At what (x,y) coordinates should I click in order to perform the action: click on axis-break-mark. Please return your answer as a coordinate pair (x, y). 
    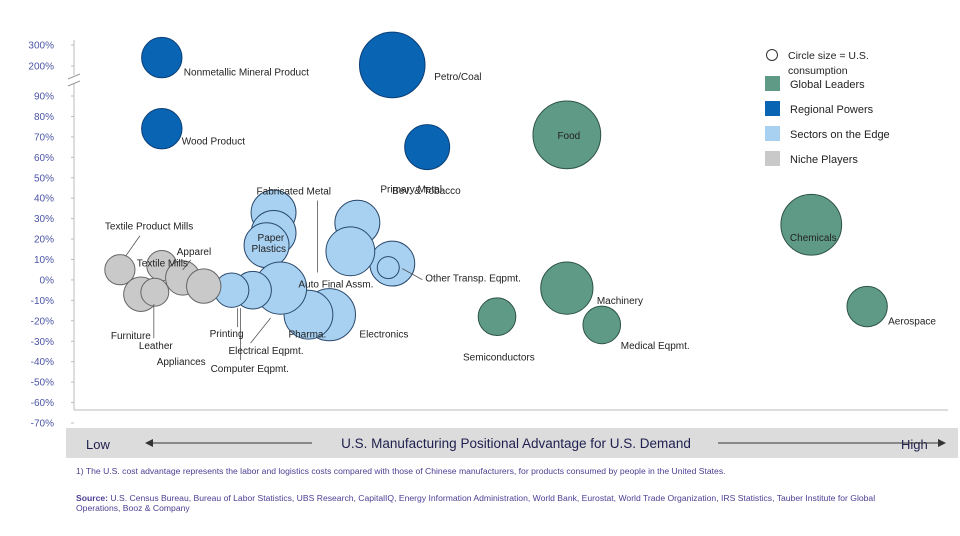
    Looking at the image, I should click on (74, 80).